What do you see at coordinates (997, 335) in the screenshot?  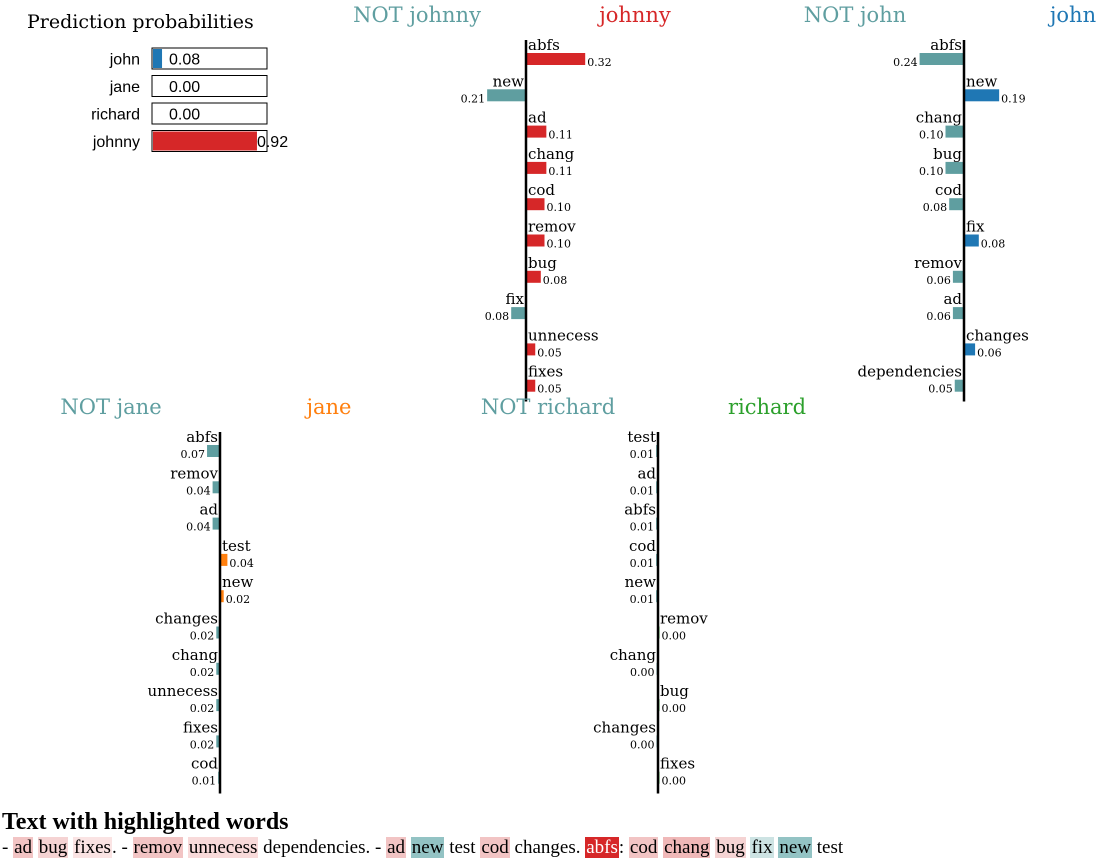 I see `chart1-feature-changes: changes` at bounding box center [997, 335].